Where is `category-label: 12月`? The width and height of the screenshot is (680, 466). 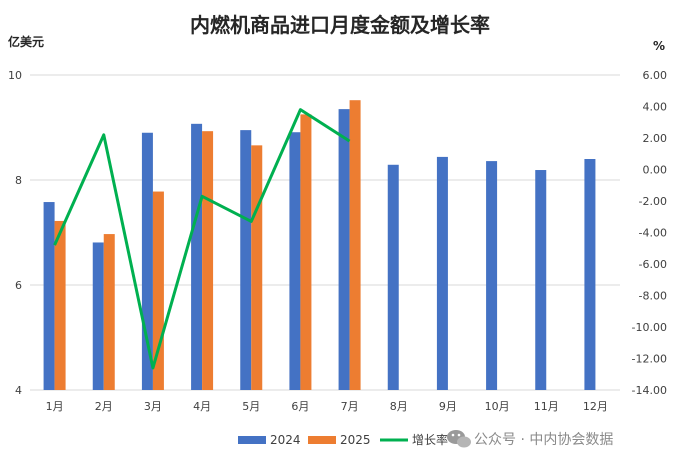 category-label: 12月 is located at coordinates (595, 406).